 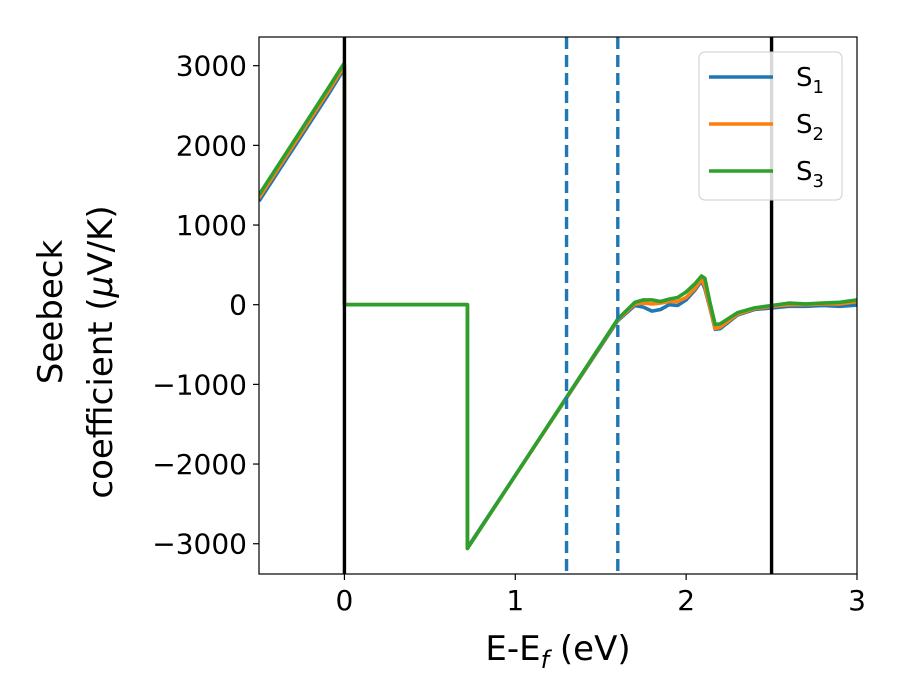 What do you see at coordinates (211, 225) in the screenshot?
I see `y-tick-label: 1000` at bounding box center [211, 225].